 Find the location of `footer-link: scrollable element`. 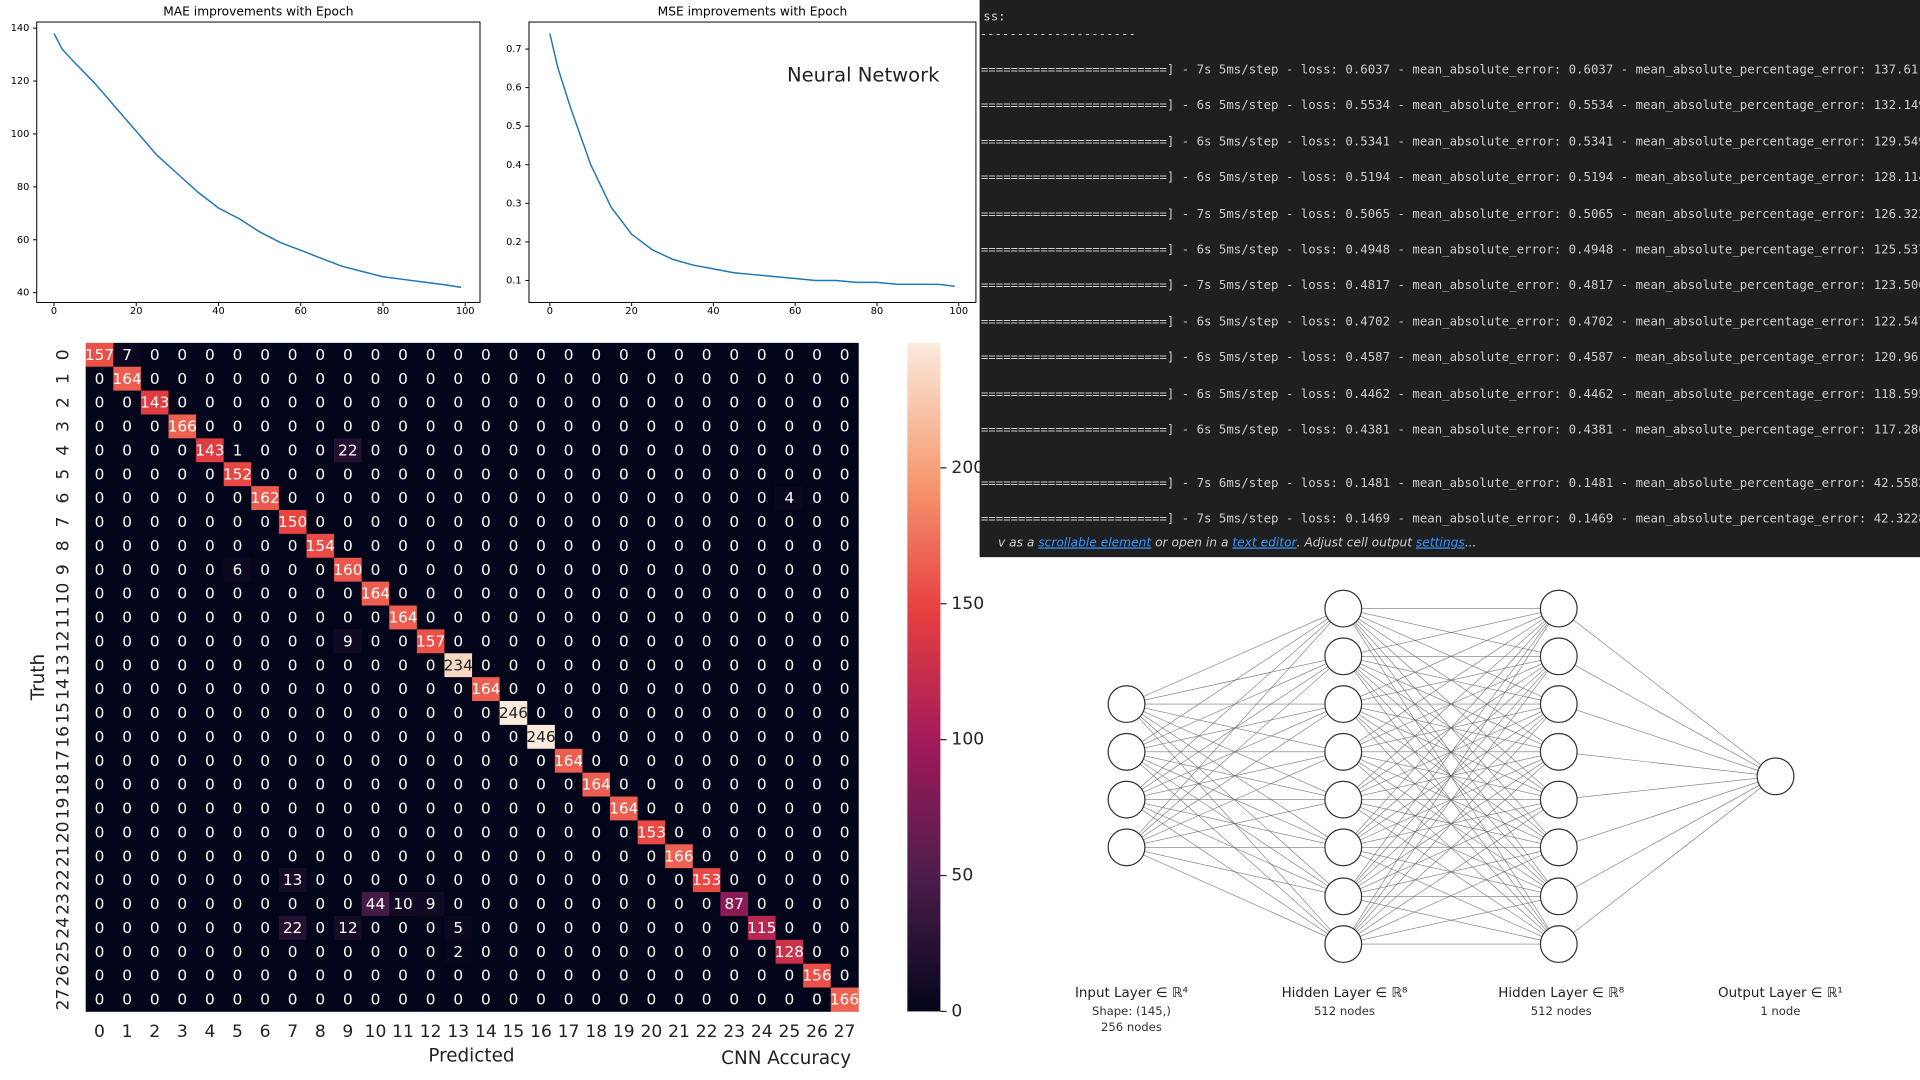

footer-link: scrollable element is located at coordinates (1095, 542).